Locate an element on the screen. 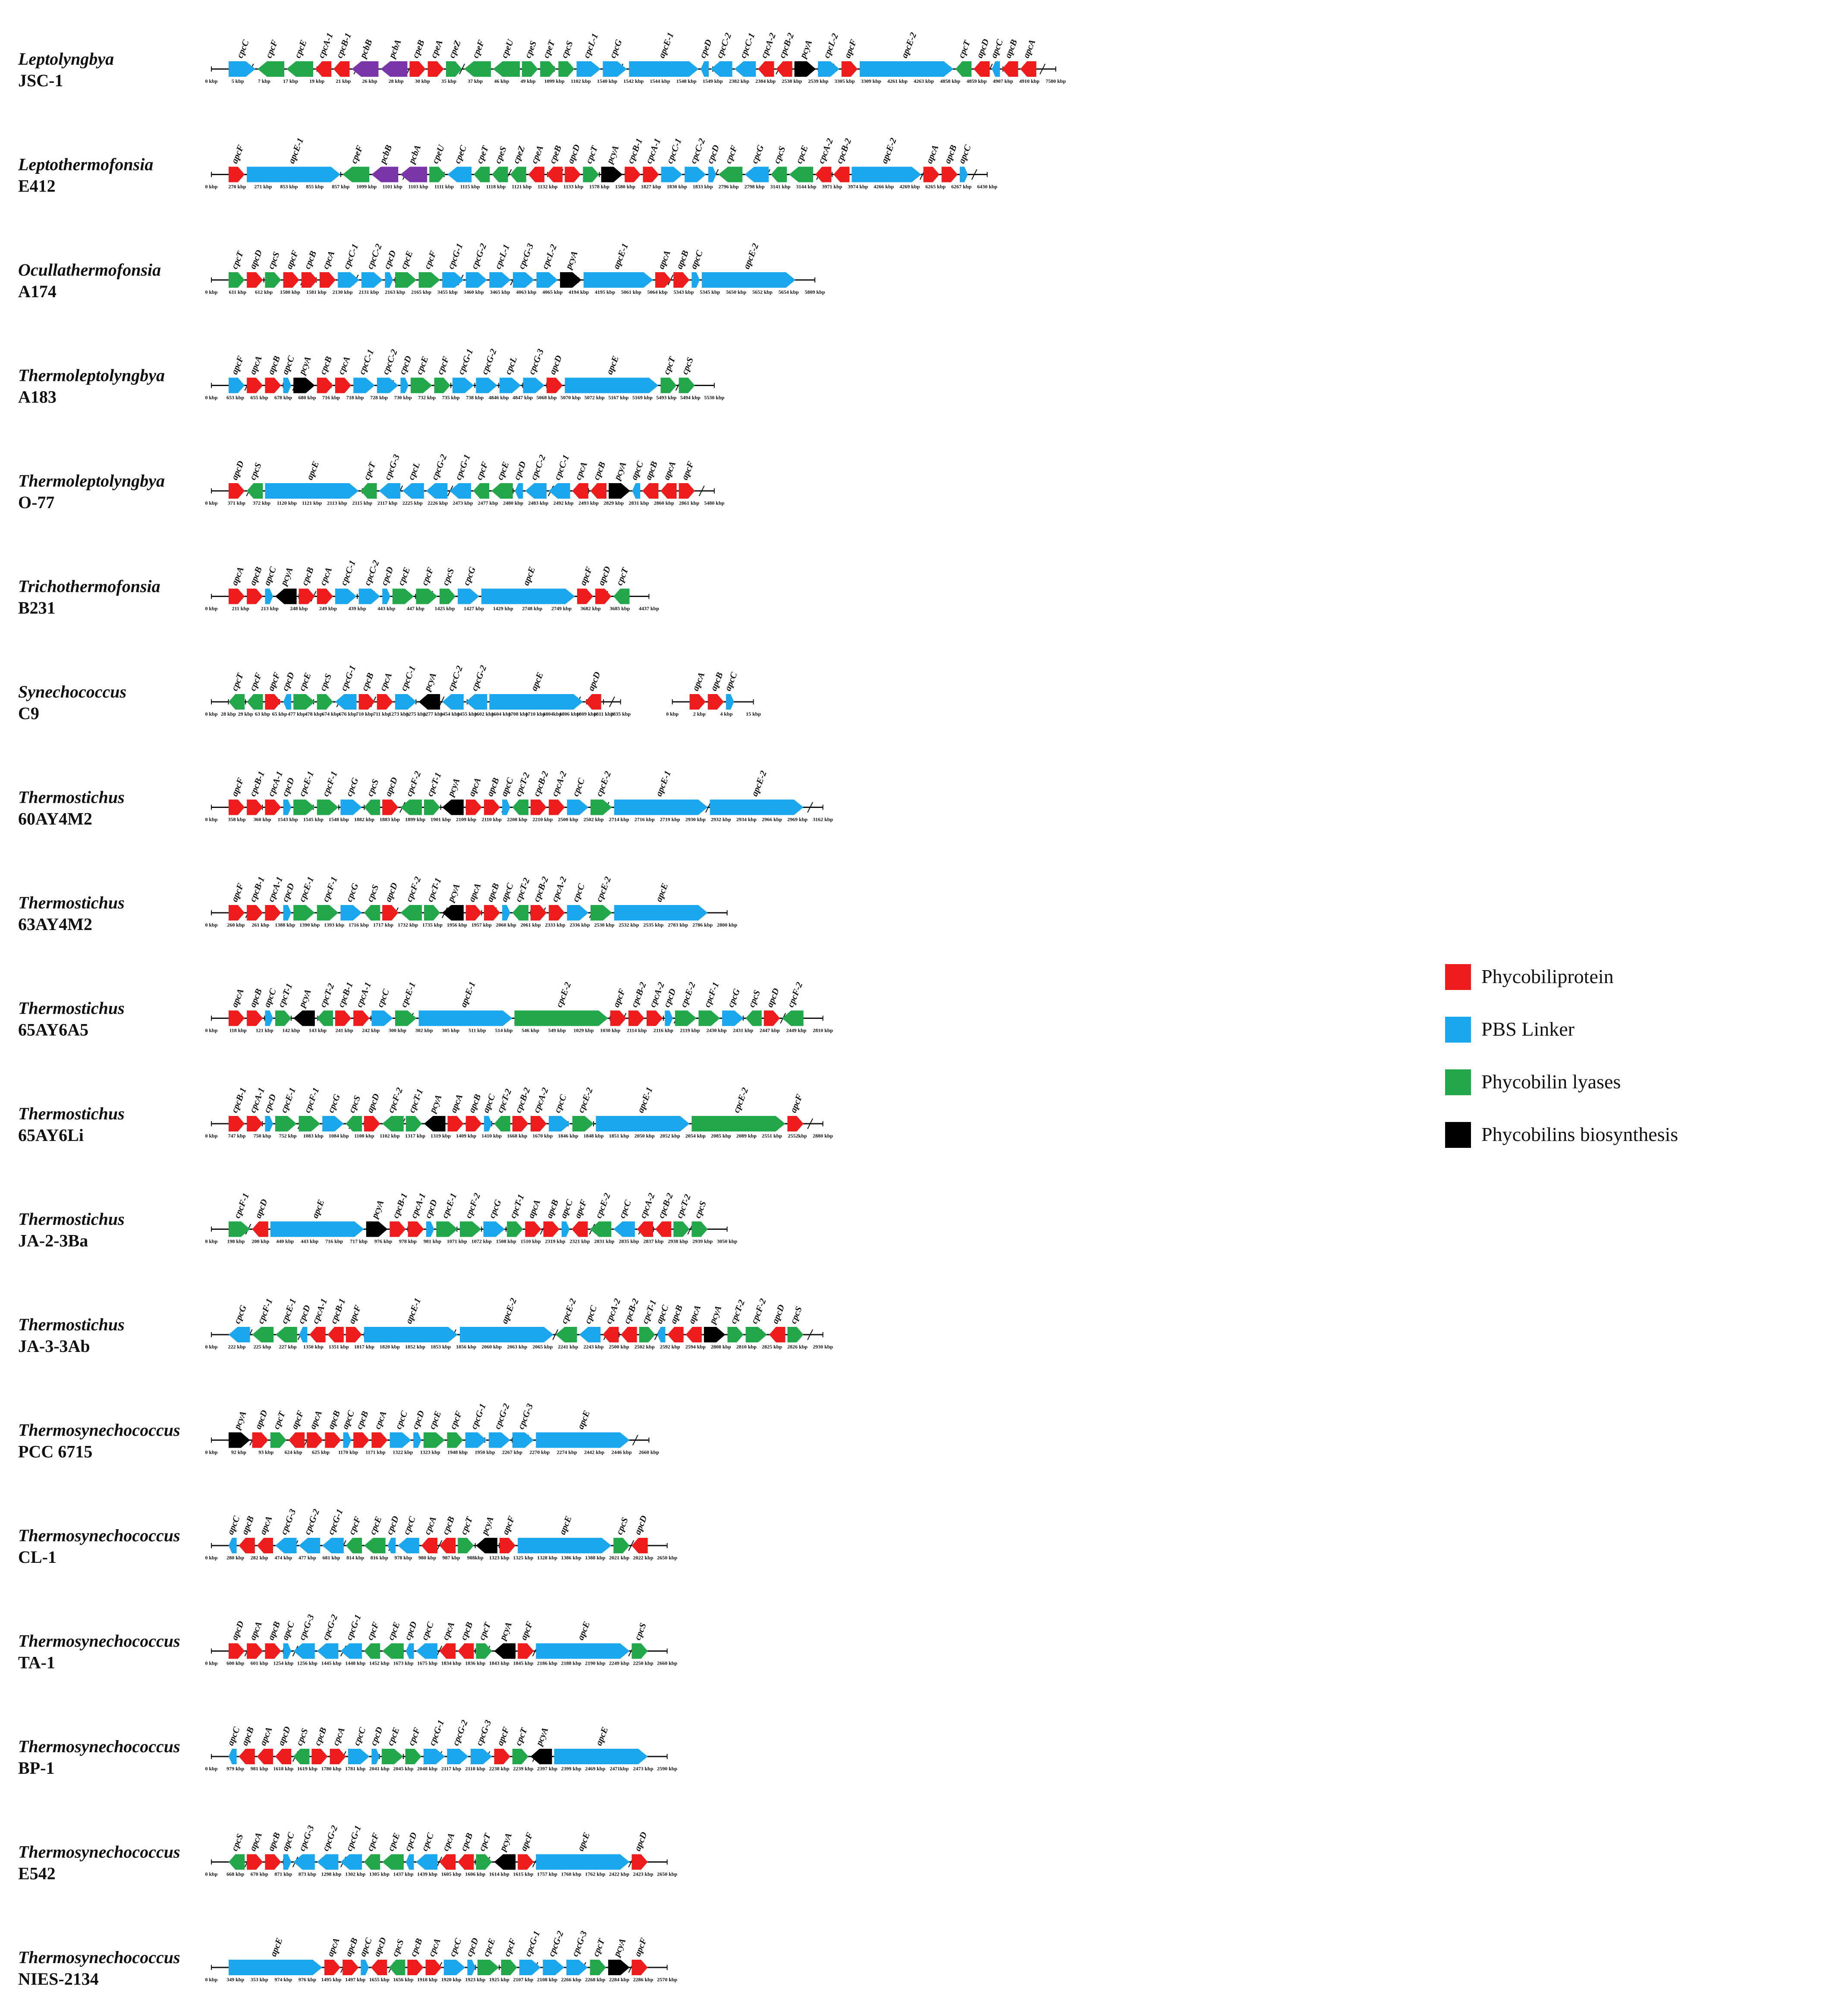 Image resolution: width=1848 pixels, height=2008 pixels. tick-label: 624 kbp is located at coordinates (294, 1452).